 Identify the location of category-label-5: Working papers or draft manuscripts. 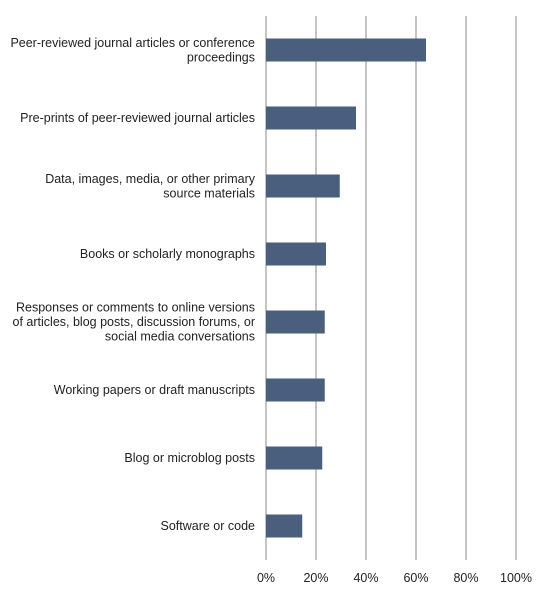
(154, 390).